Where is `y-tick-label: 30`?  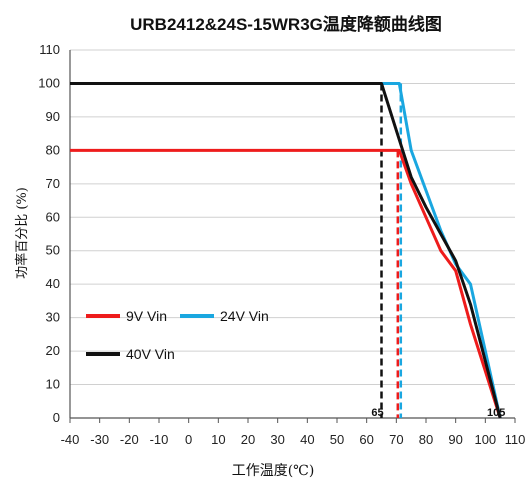
y-tick-label: 30 is located at coordinates (53, 317).